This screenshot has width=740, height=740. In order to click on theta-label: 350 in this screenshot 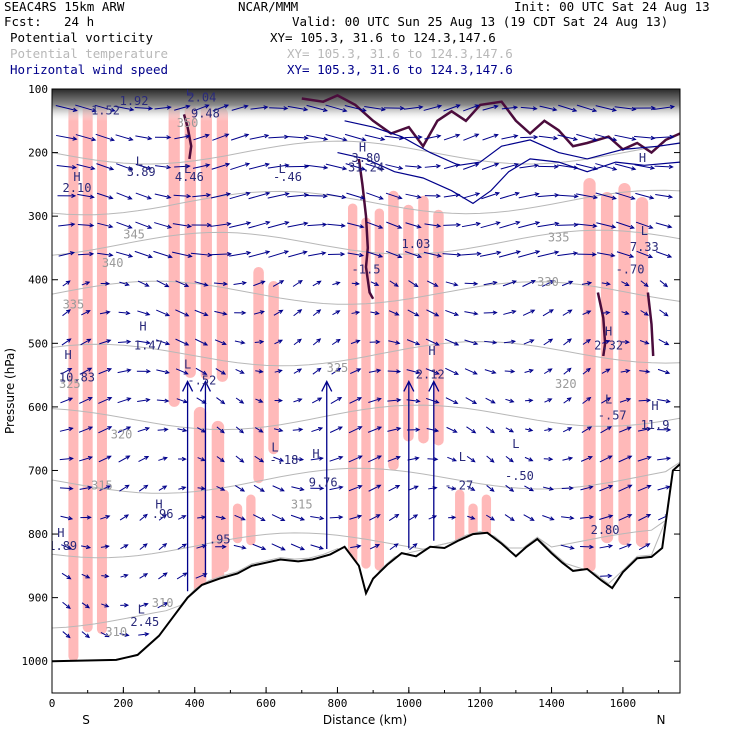, I will do `click(188, 123)`.